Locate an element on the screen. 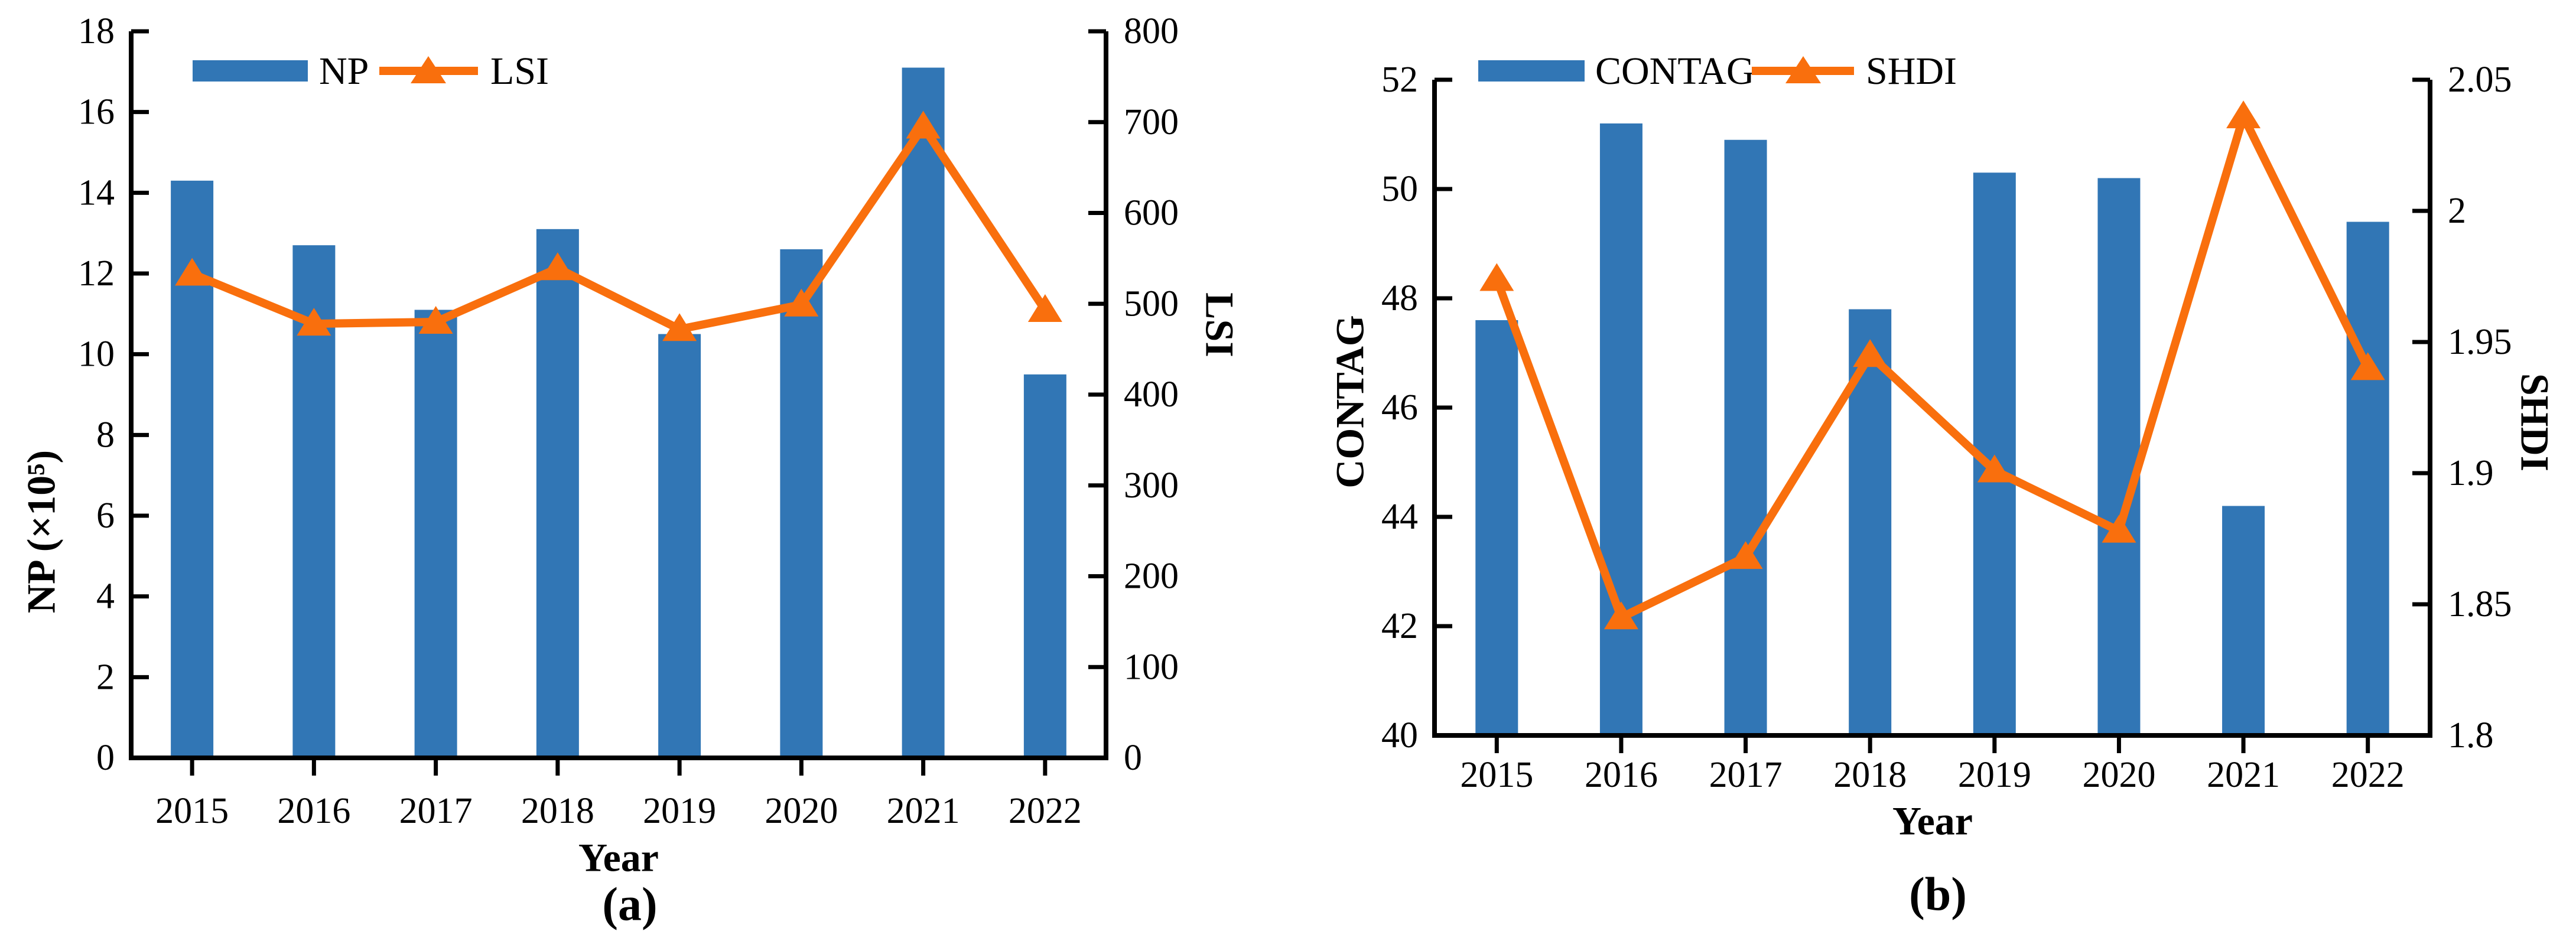  left-tick-label: 52 is located at coordinates (1399, 80).